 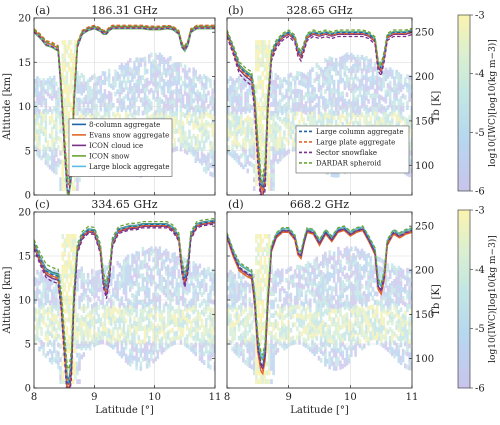 What do you see at coordinates (129, 167) in the screenshot?
I see `legend-entry: Large block aggregate` at bounding box center [129, 167].